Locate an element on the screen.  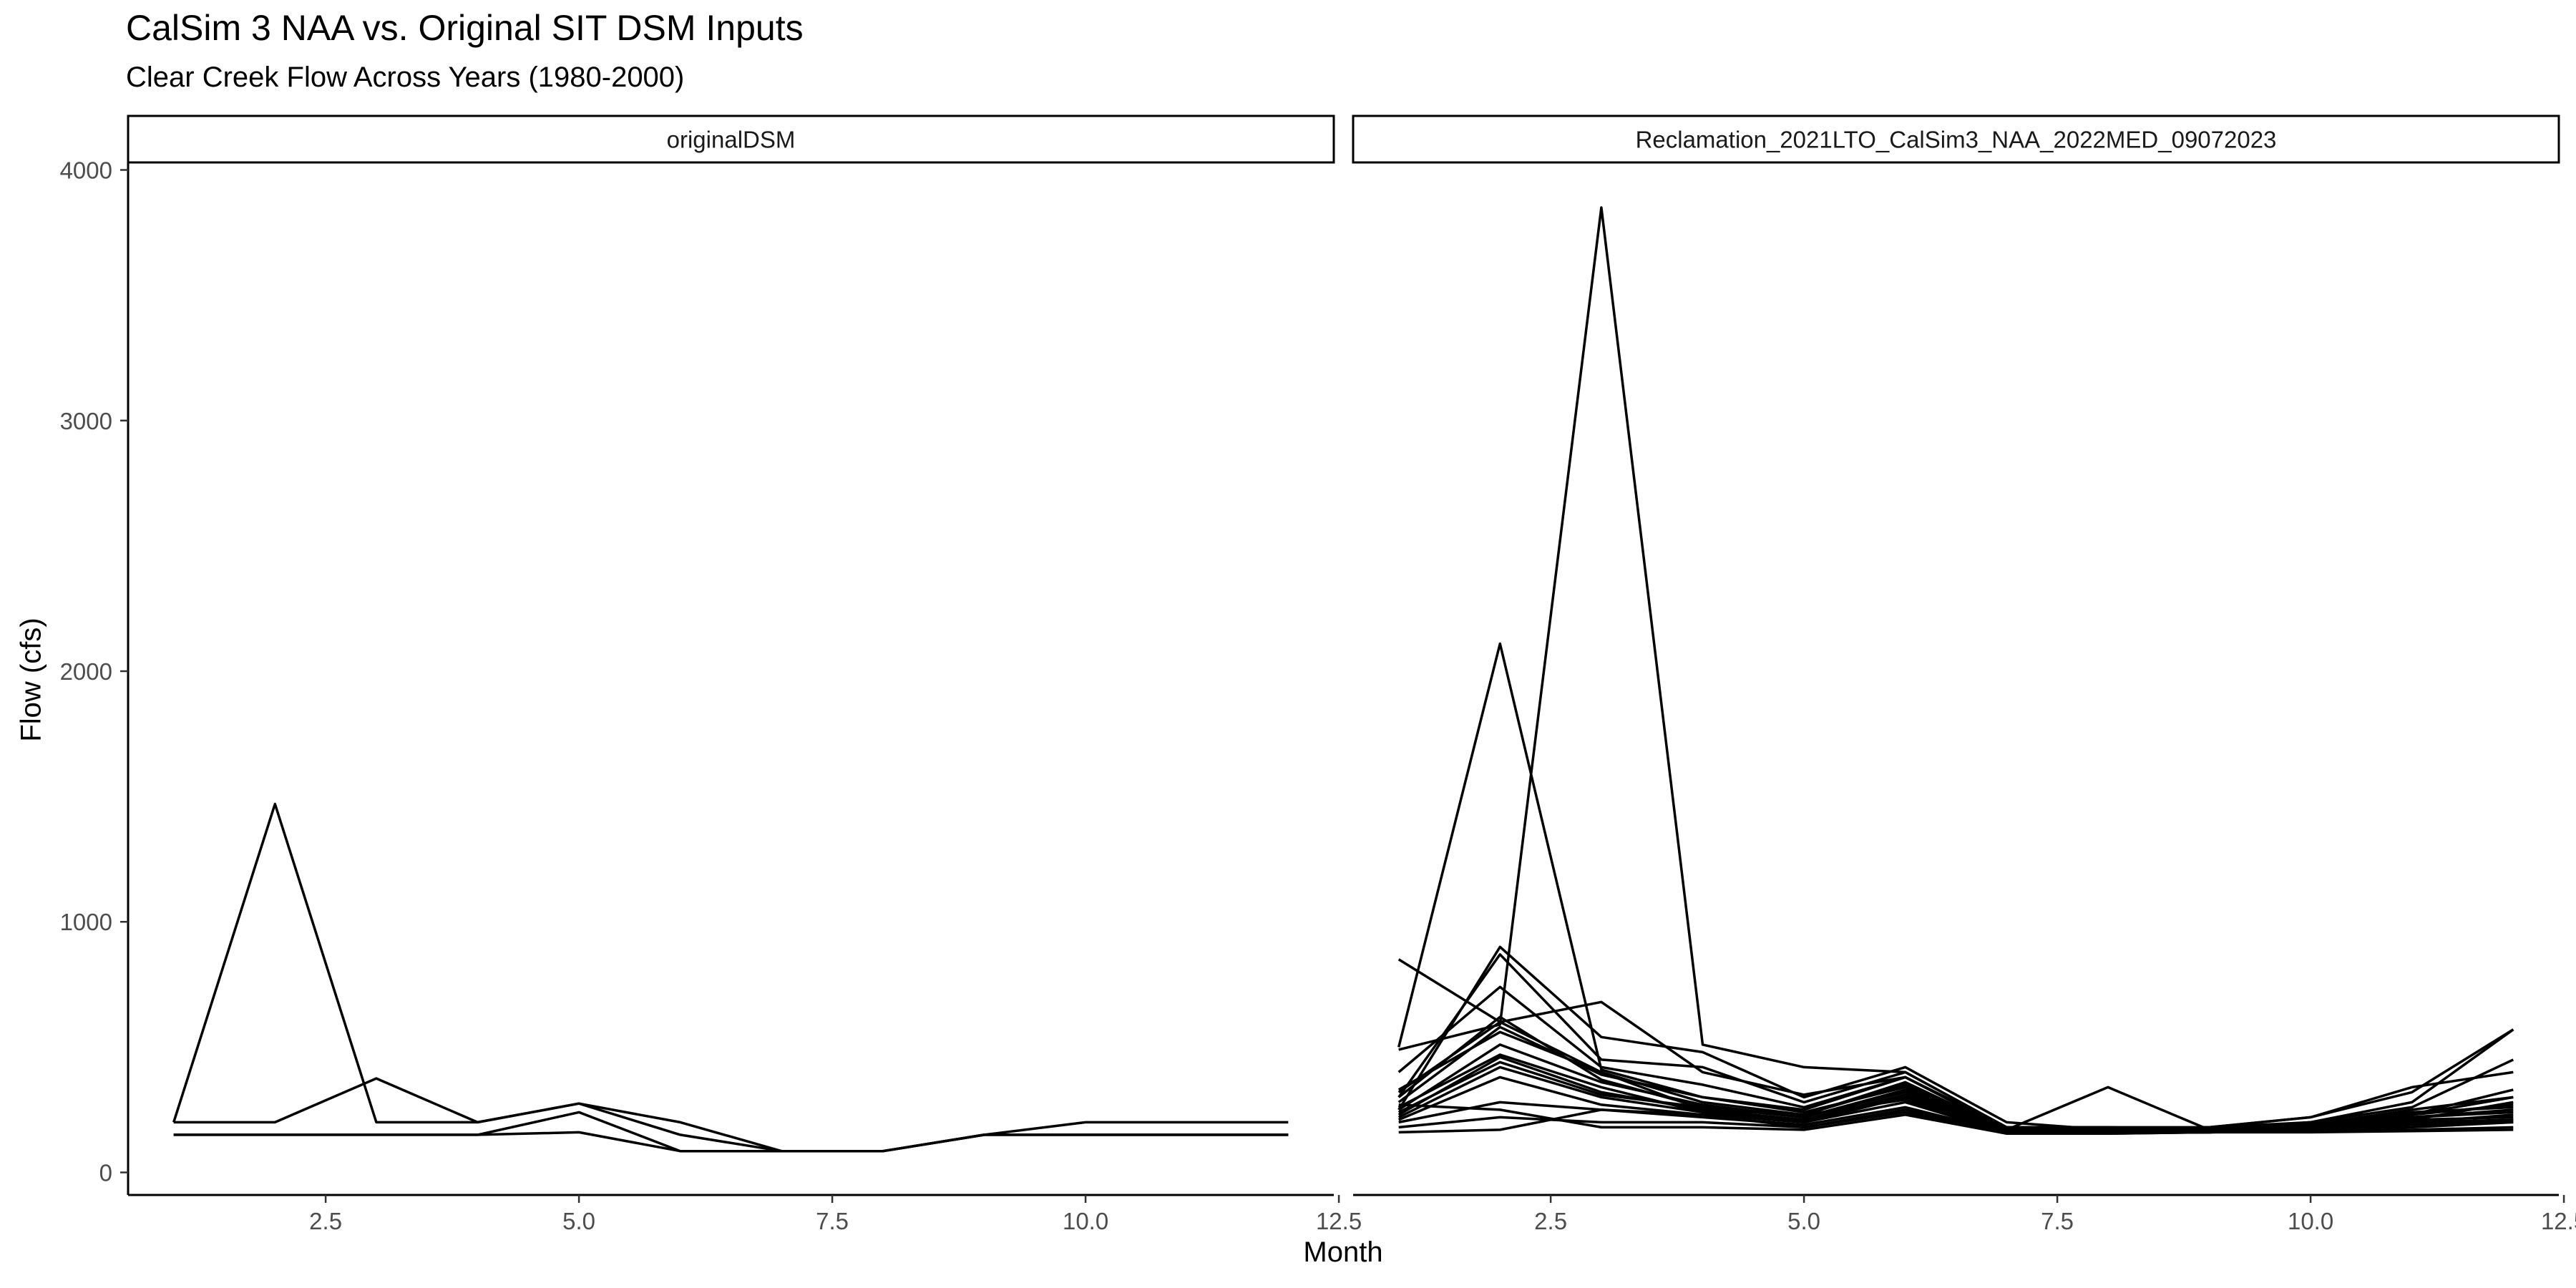
y-tick-label: 2000 is located at coordinates (86, 671).